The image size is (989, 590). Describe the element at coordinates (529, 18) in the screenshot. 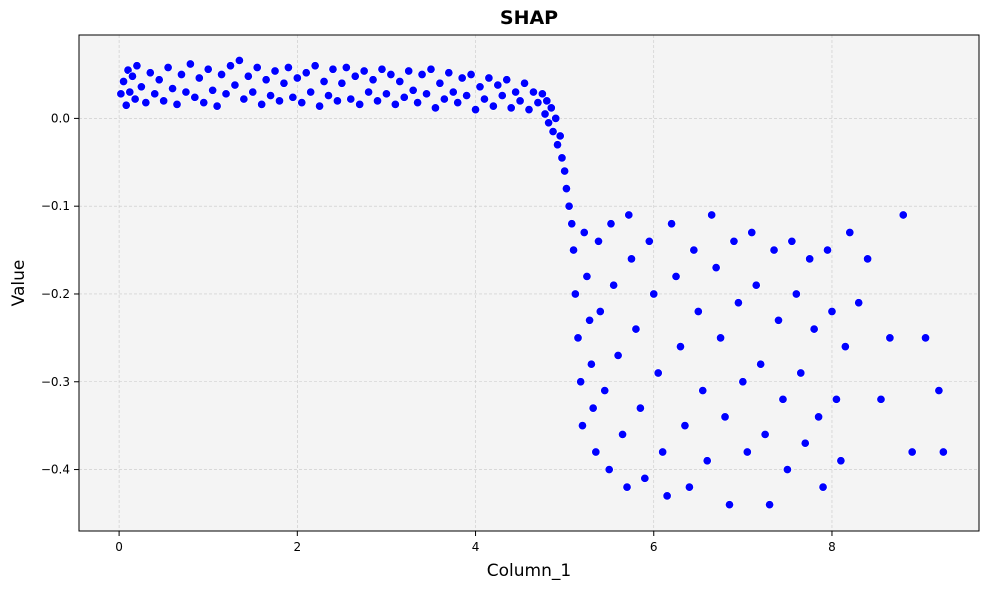

I see `chart-title: SHAP` at that location.